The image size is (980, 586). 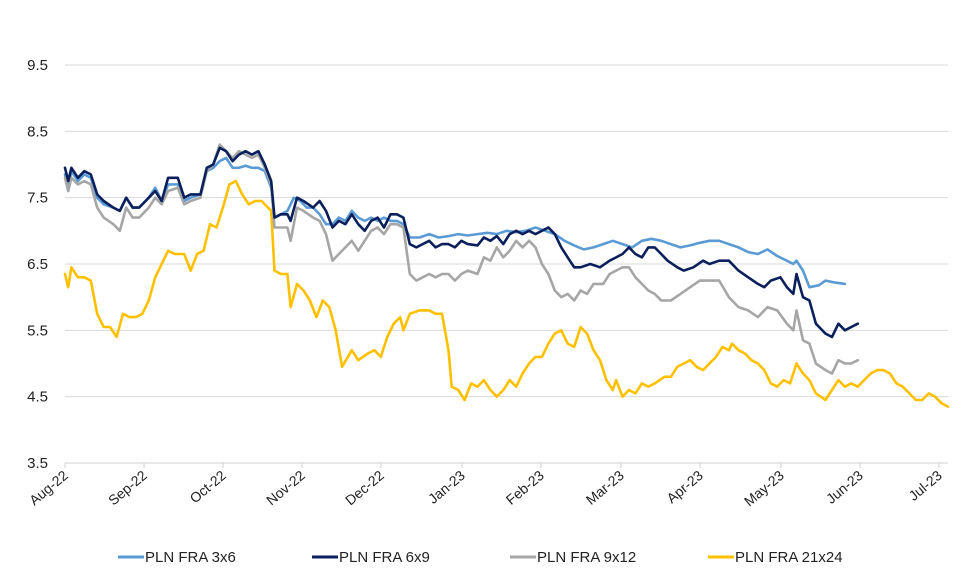 I want to click on legend-label: PLN FRA 3x6, so click(x=190, y=557).